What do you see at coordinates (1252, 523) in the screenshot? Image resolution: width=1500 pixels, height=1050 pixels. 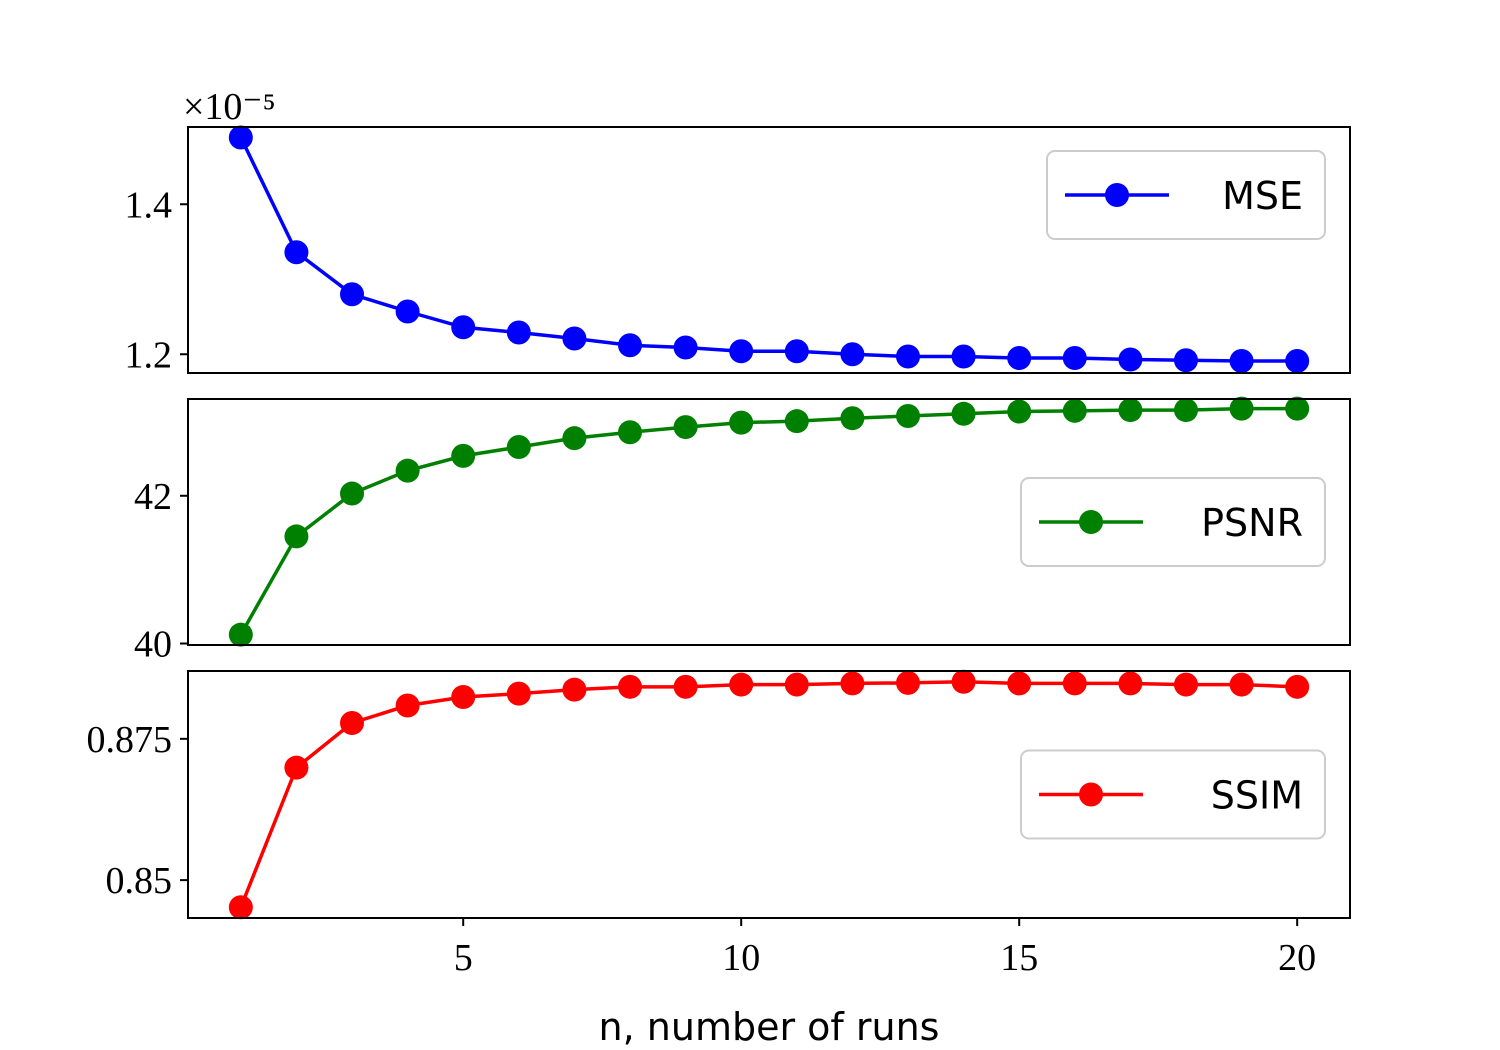 I see `legend-label: PSNR` at bounding box center [1252, 523].